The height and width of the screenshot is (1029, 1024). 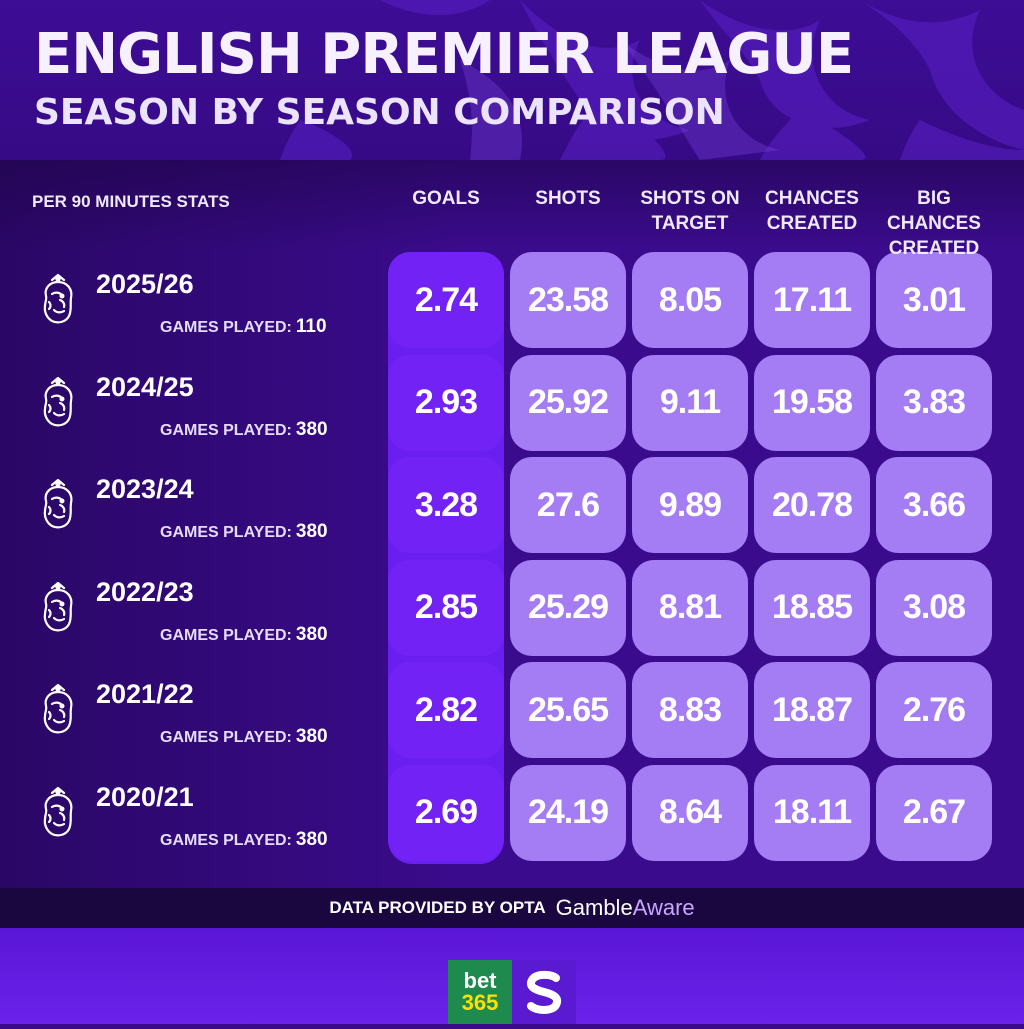 I want to click on stat-cell-big-chances-created: 2.76, so click(x=934, y=710).